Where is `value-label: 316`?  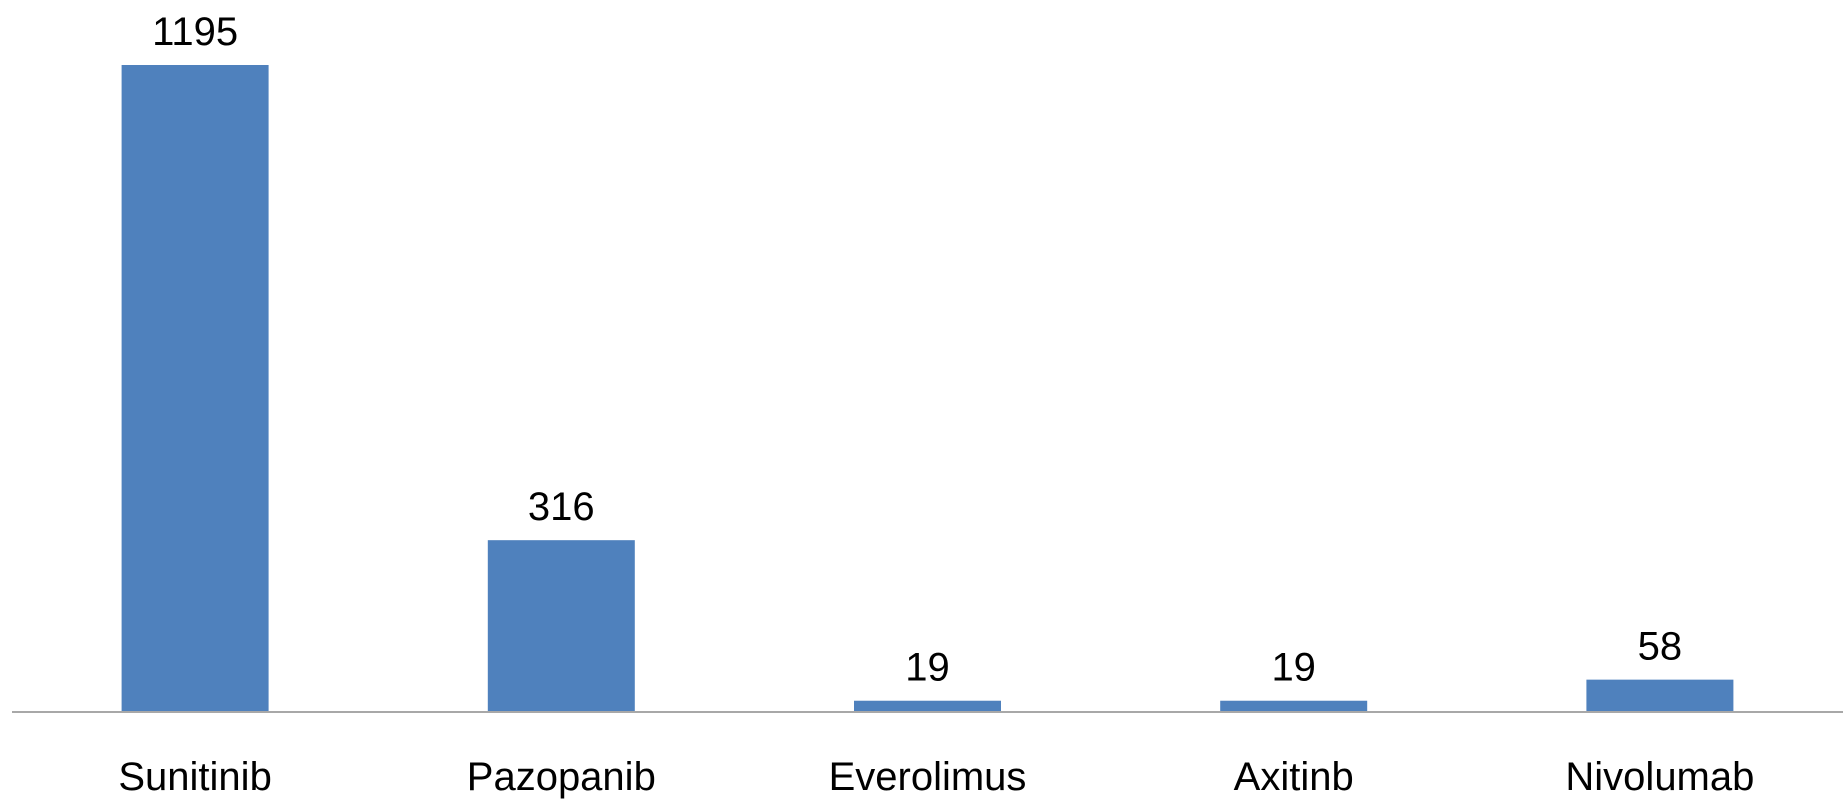
value-label: 316 is located at coordinates (561, 507).